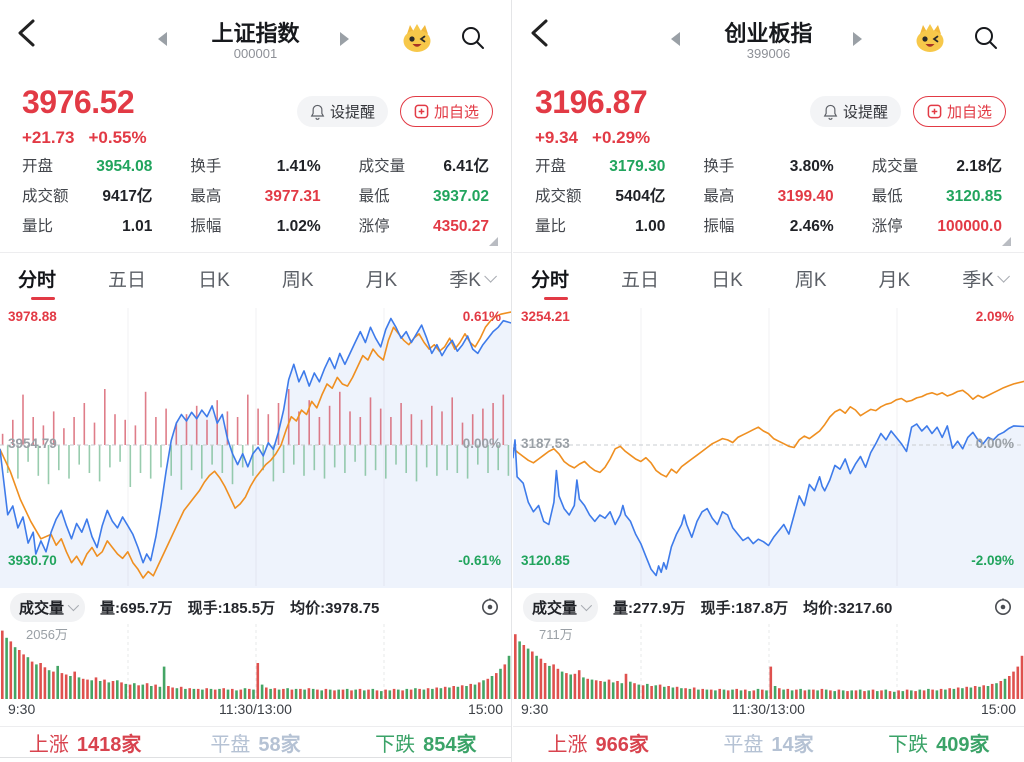  I want to click on chart-low-label: 3120.85, so click(545, 560).